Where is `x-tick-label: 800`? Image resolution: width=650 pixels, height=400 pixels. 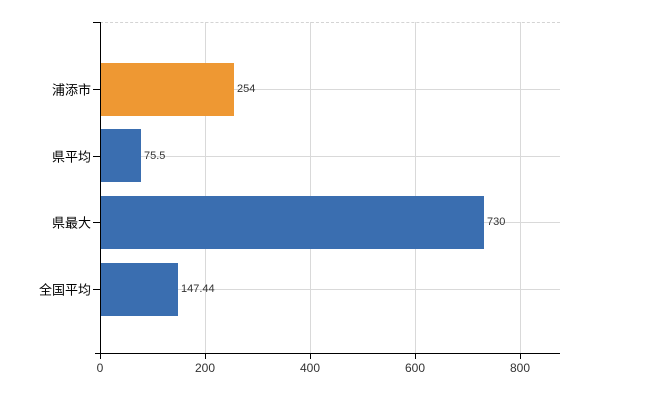
x-tick-label: 800 is located at coordinates (520, 368).